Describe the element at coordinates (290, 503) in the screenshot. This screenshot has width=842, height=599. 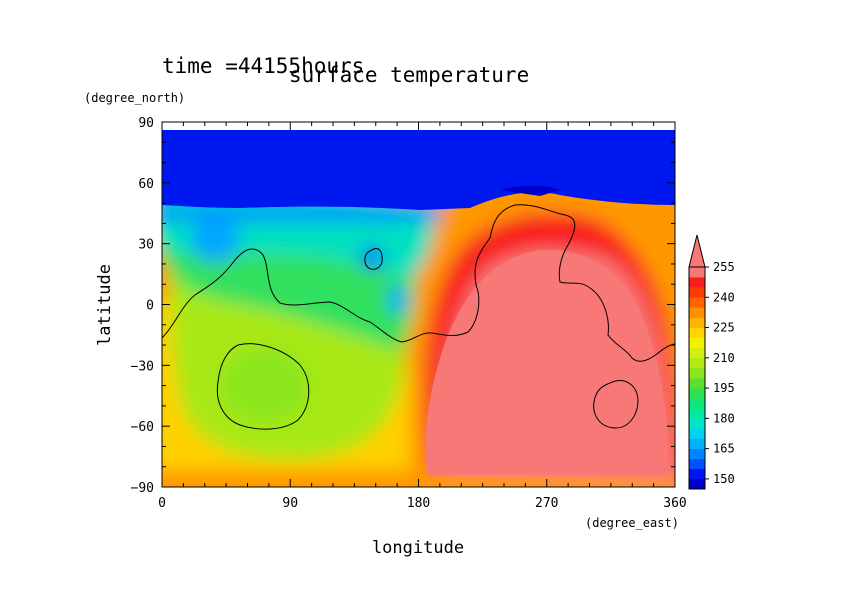
I see `x-tick-label: 90` at that location.